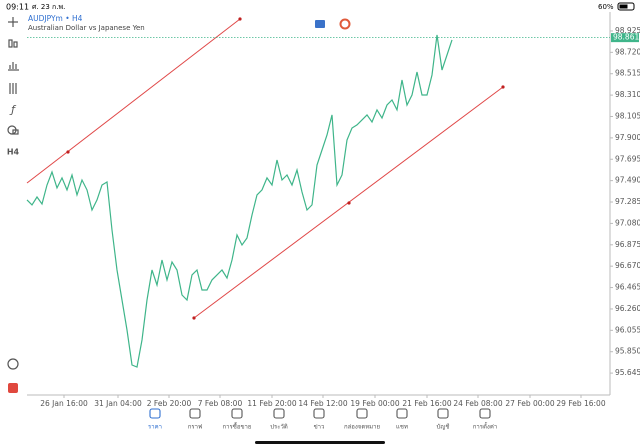 This screenshot has width=640, height=447. I want to click on tab: ข่าว, so click(319, 419).